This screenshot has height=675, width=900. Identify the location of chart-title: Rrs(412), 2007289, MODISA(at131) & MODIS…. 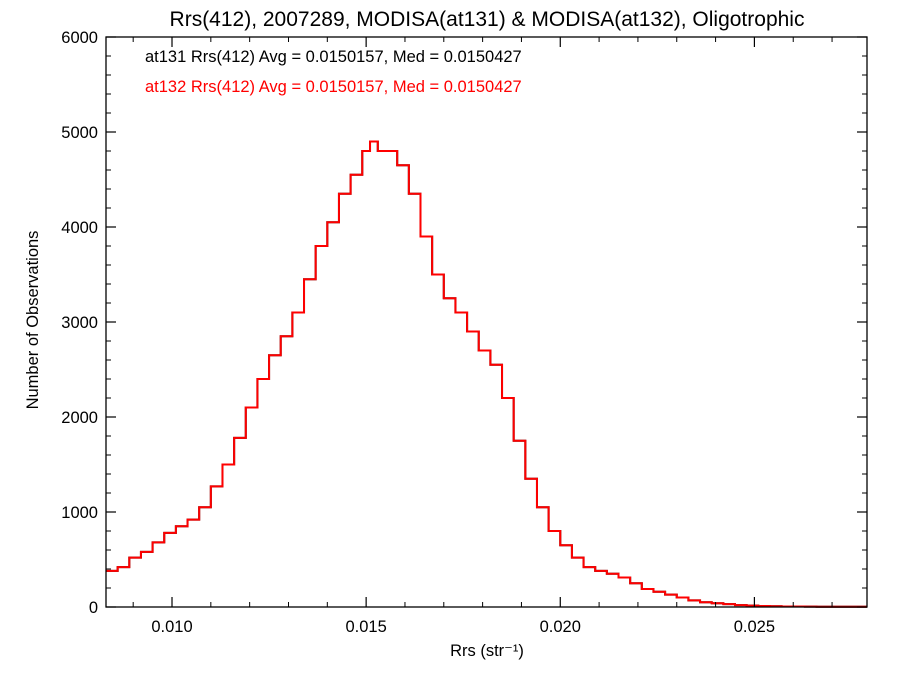
(487, 19).